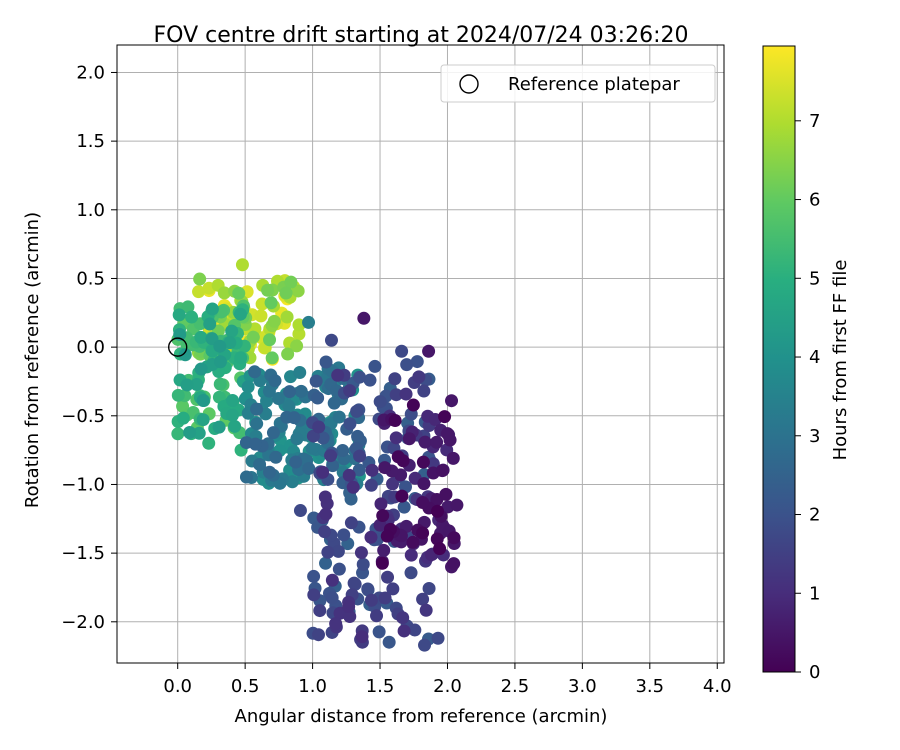 Image resolution: width=900 pixels, height=750 pixels. I want to click on x-tick-label: 2.0, so click(447, 686).